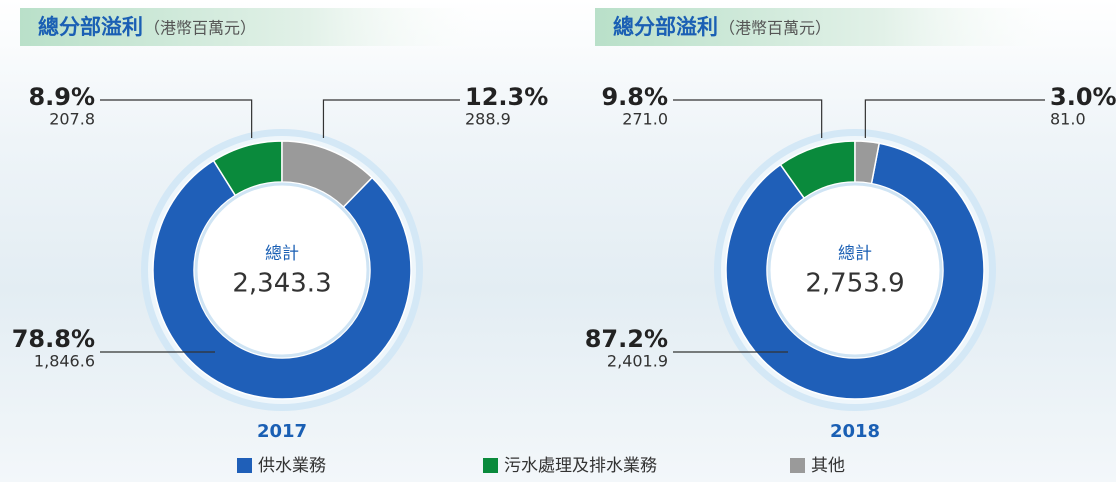 This screenshot has height=482, width=1116. What do you see at coordinates (281, 284) in the screenshot?
I see `center-total: 2,343.3` at bounding box center [281, 284].